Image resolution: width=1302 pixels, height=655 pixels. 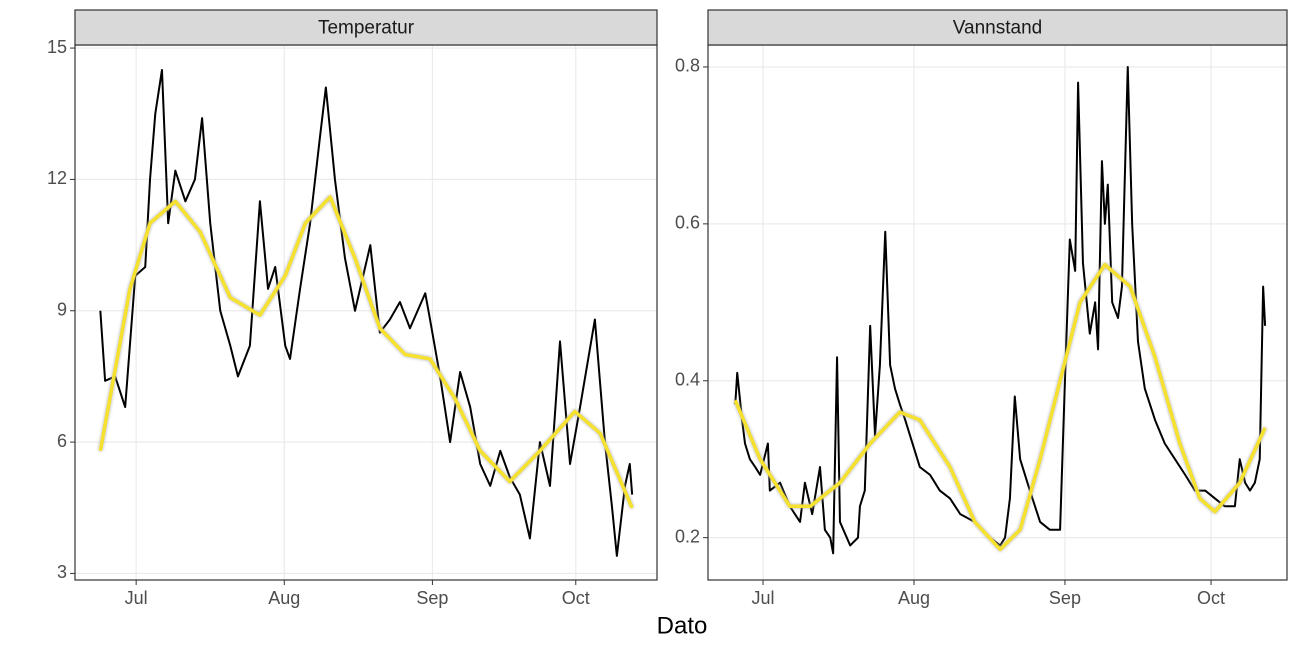 What do you see at coordinates (682, 625) in the screenshot?
I see `x-axis-title: Dato` at bounding box center [682, 625].